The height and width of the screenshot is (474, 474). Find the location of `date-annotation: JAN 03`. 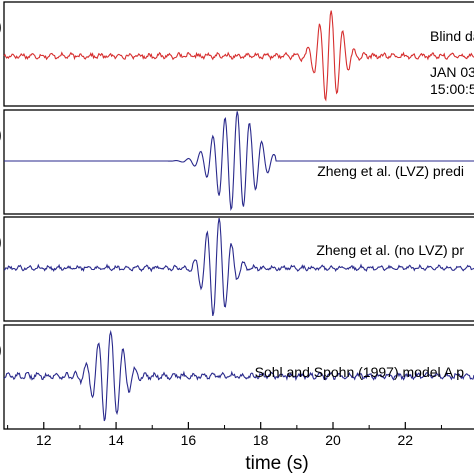

date-annotation: JAN 03 is located at coordinates (452, 72).